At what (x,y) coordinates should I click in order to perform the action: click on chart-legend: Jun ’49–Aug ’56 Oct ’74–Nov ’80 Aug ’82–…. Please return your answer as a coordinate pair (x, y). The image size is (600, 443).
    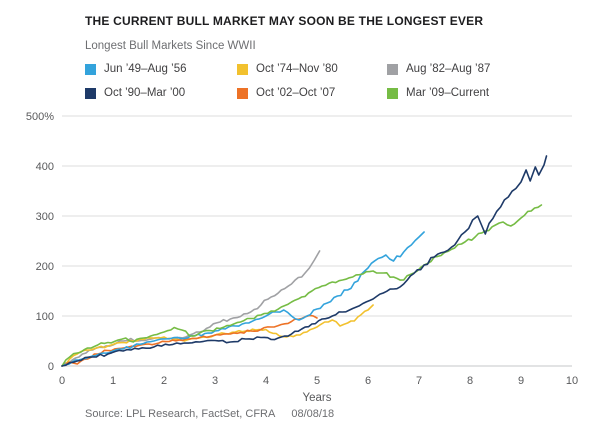
    Looking at the image, I should click on (332, 81).